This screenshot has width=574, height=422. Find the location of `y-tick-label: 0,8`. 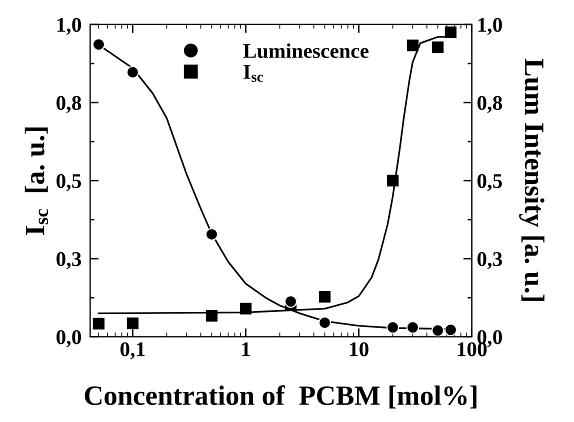

y-tick-label: 0,8 is located at coordinates (69, 104).